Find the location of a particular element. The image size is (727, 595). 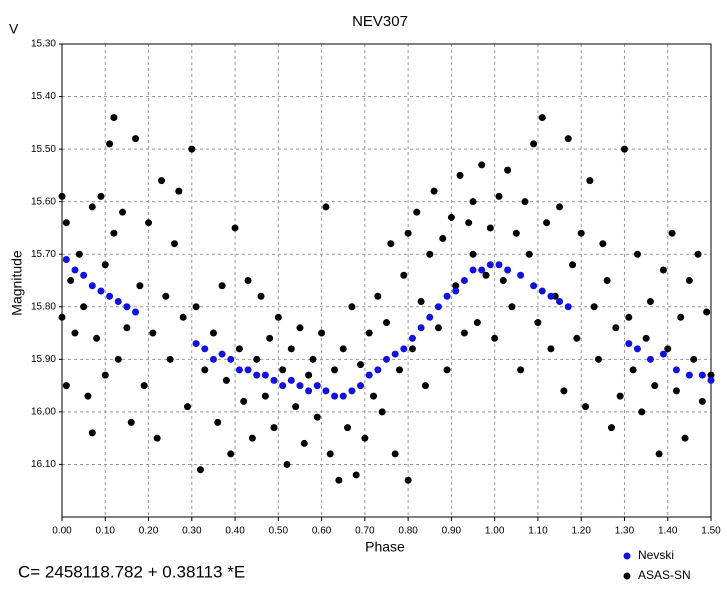

x-tick-label: 1.10 is located at coordinates (538, 531).